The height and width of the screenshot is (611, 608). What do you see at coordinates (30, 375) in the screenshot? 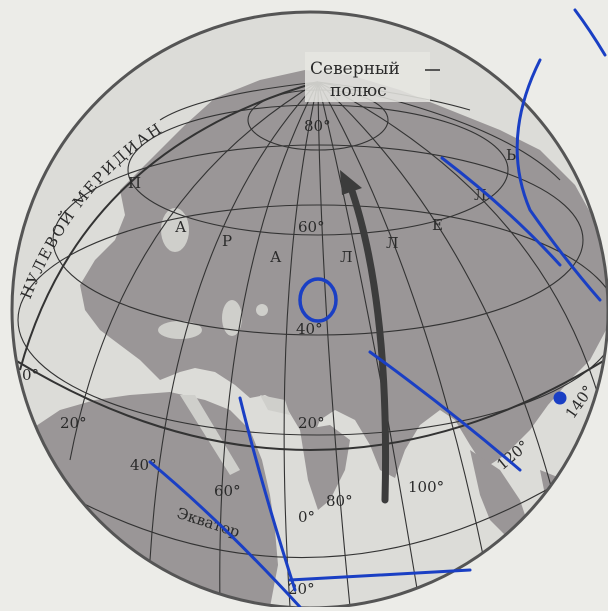
I see `lon-0-left-label: 0°` at bounding box center [30, 375].